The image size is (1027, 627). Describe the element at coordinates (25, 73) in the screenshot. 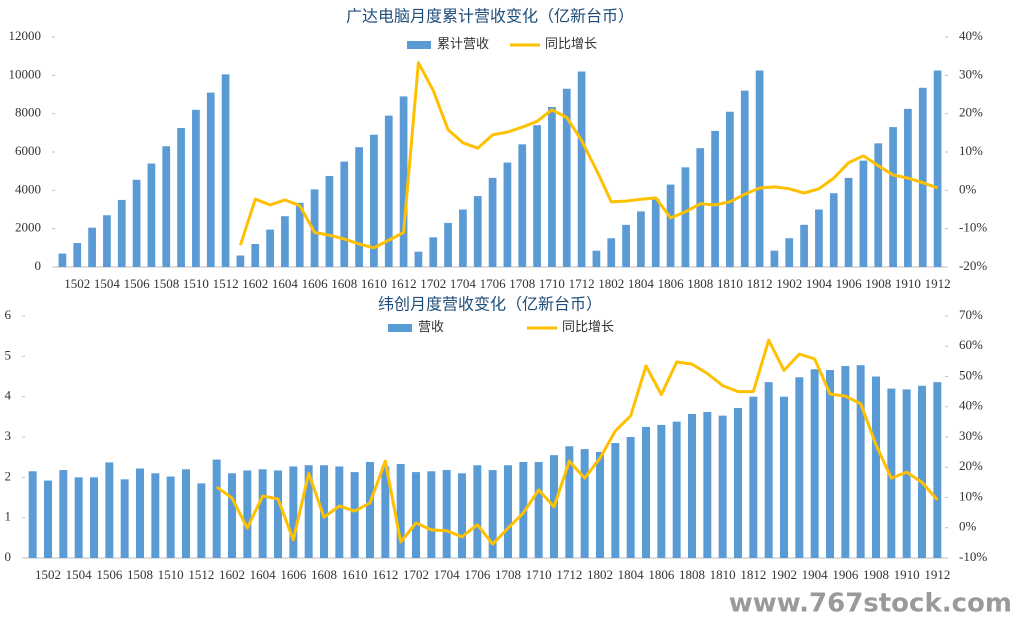

I see `y-tick-label: 10000` at that location.